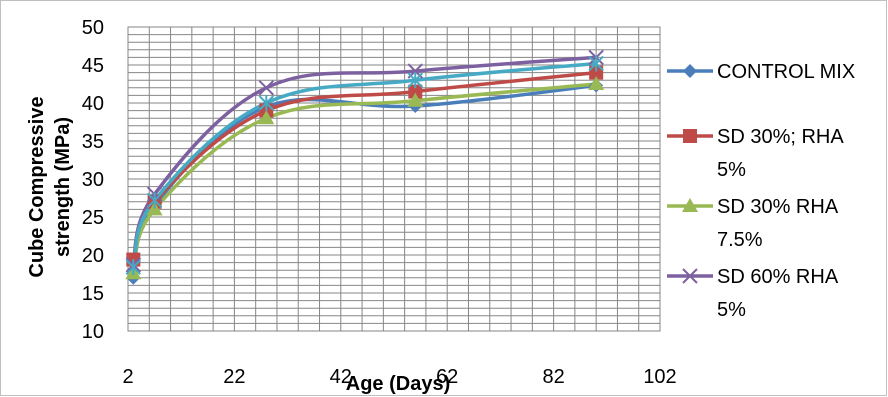  I want to click on y-tick-label: 15, so click(93, 294).